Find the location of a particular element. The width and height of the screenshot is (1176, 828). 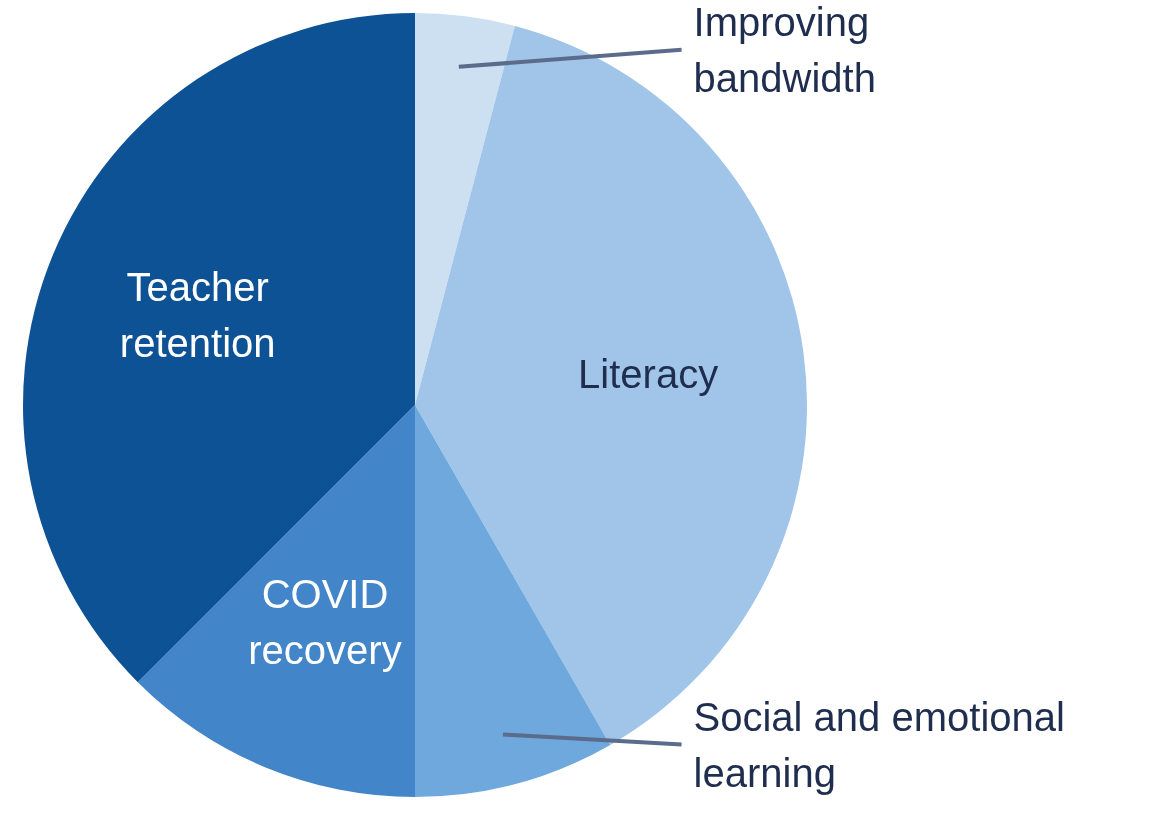

slice-label: Literacy is located at coordinates (648, 374).